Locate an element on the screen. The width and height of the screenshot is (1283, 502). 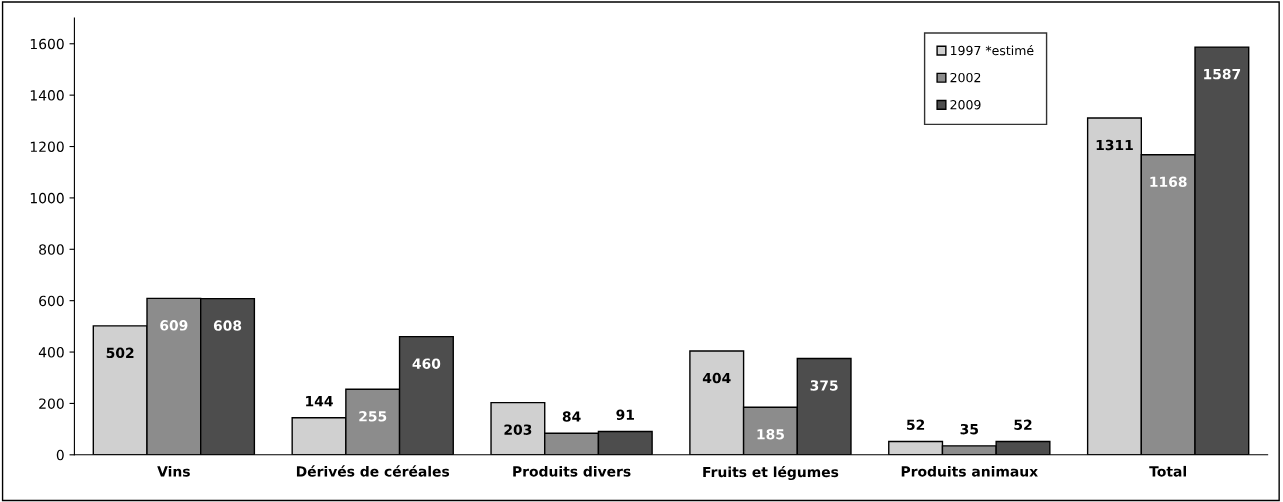
data-label: 35 is located at coordinates (969, 429).